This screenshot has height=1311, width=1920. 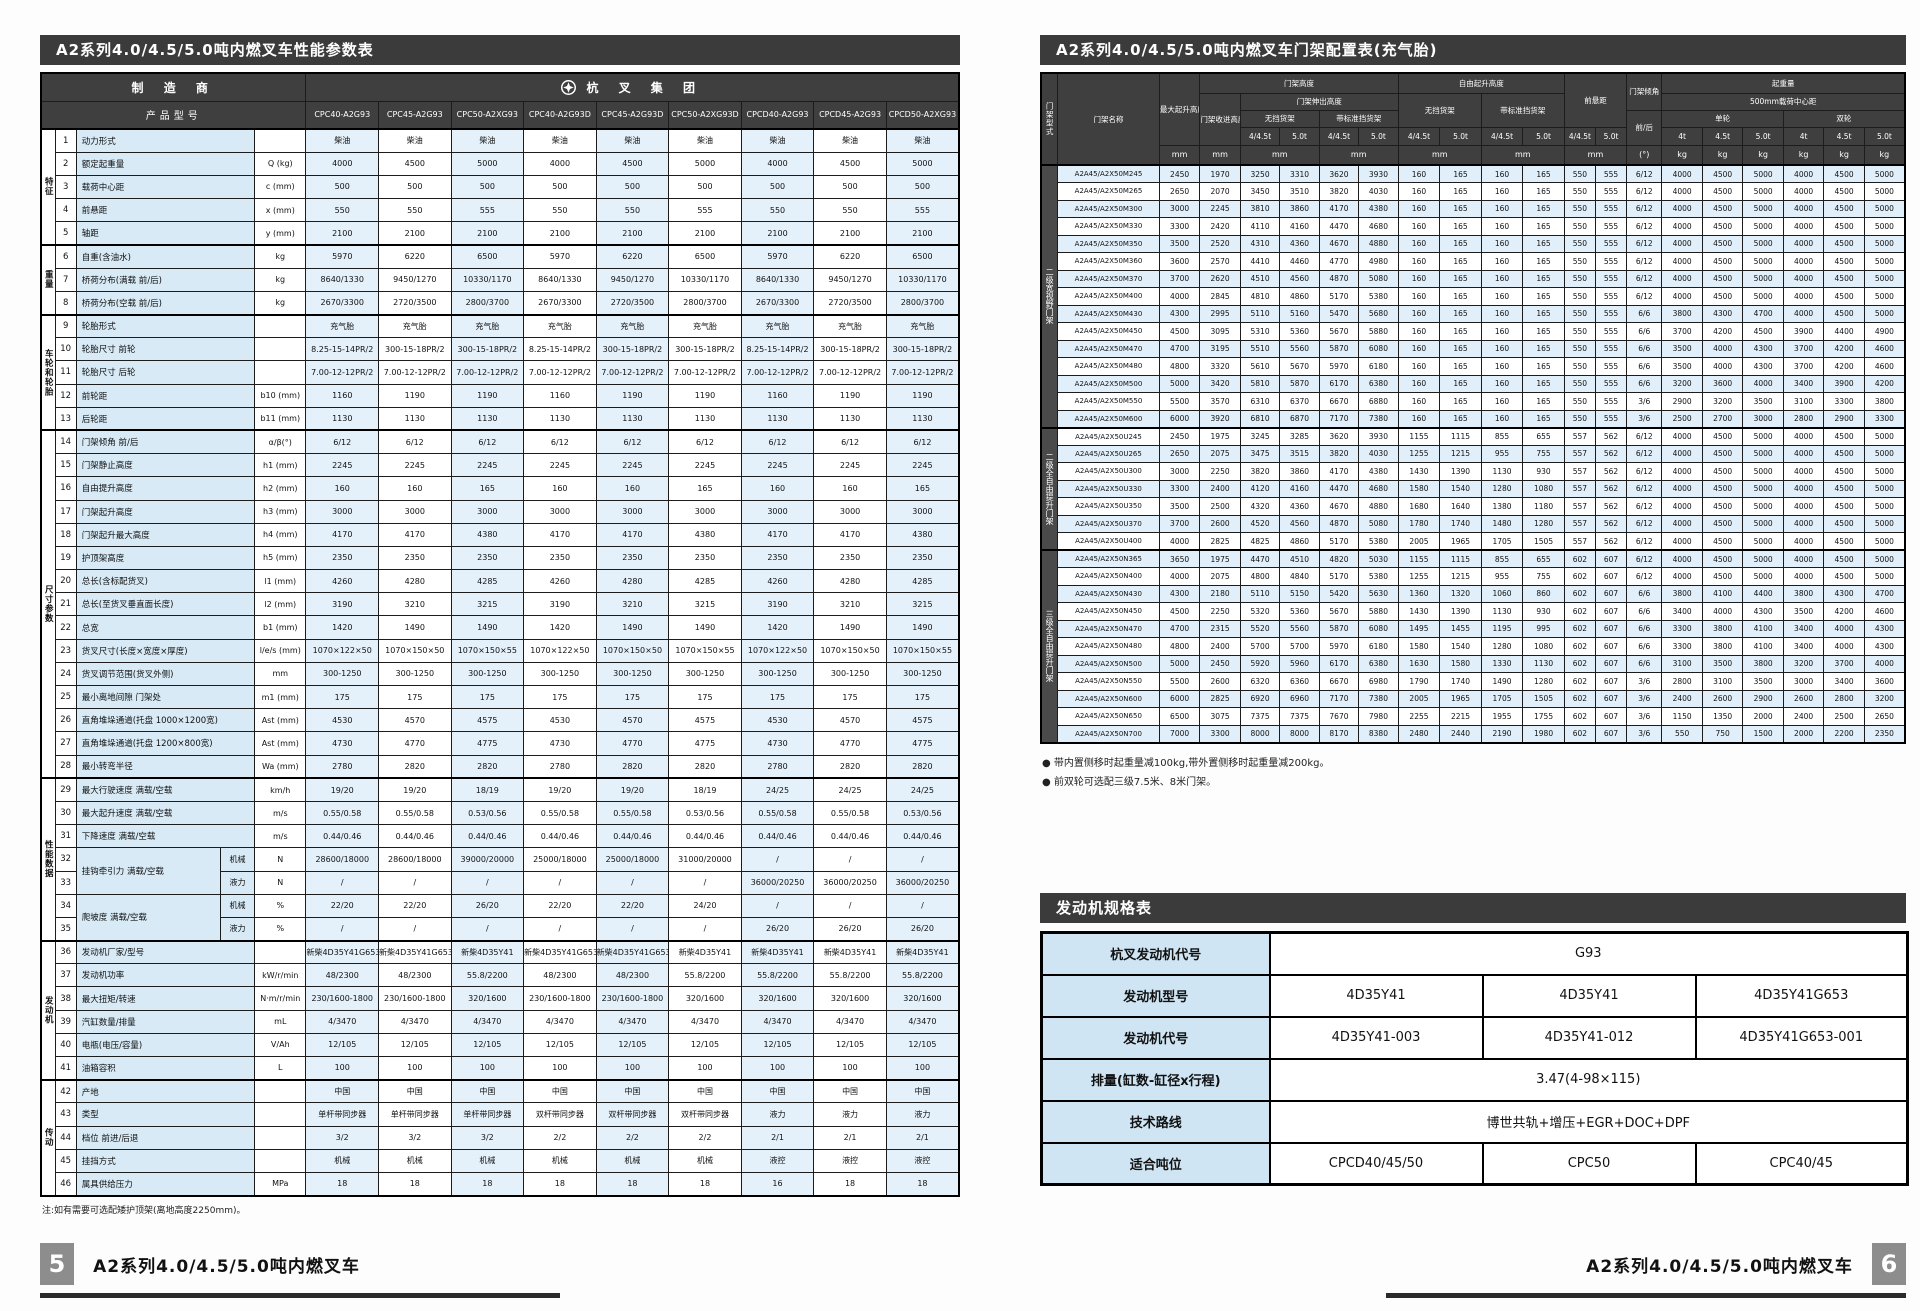 What do you see at coordinates (1108, 261) in the screenshot?
I see `mast-name: A2A45/A2X50M360` at bounding box center [1108, 261].